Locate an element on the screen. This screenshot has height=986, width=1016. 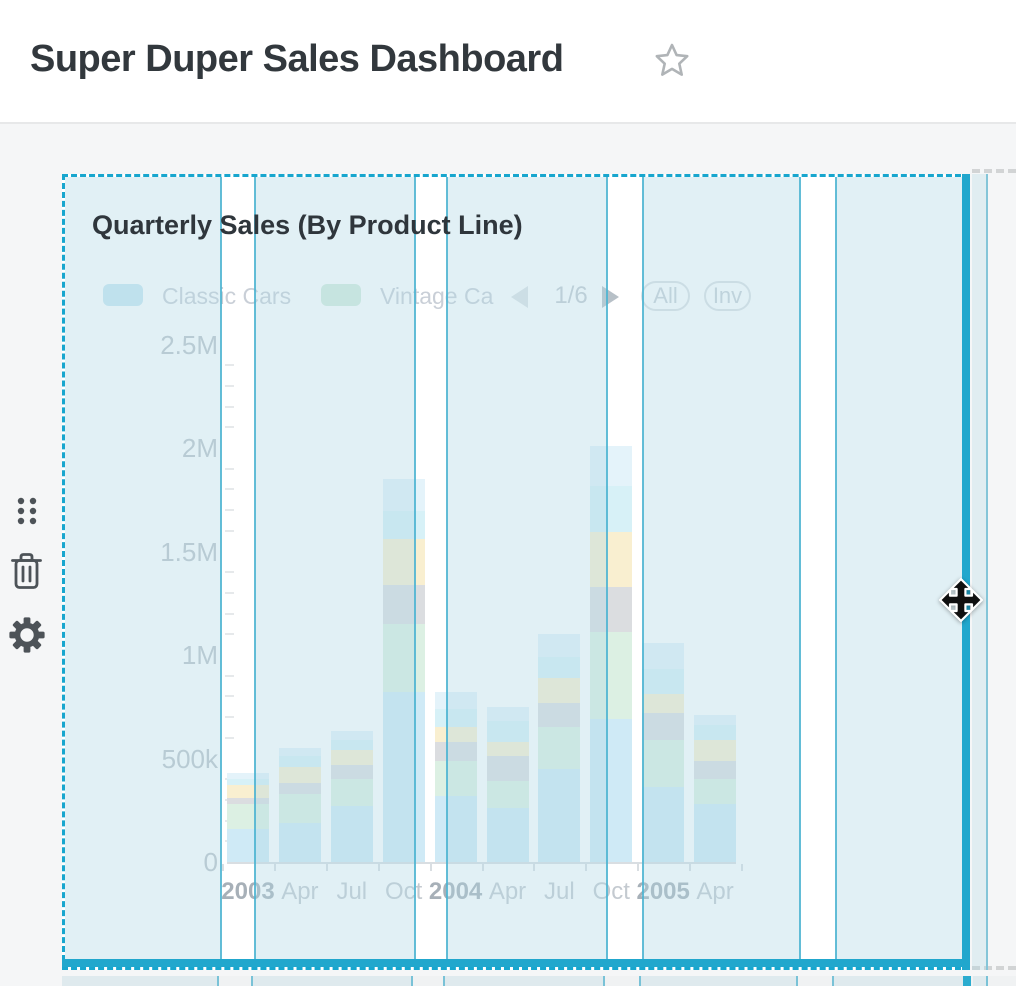
resize-edge-right is located at coordinates (966, 572).